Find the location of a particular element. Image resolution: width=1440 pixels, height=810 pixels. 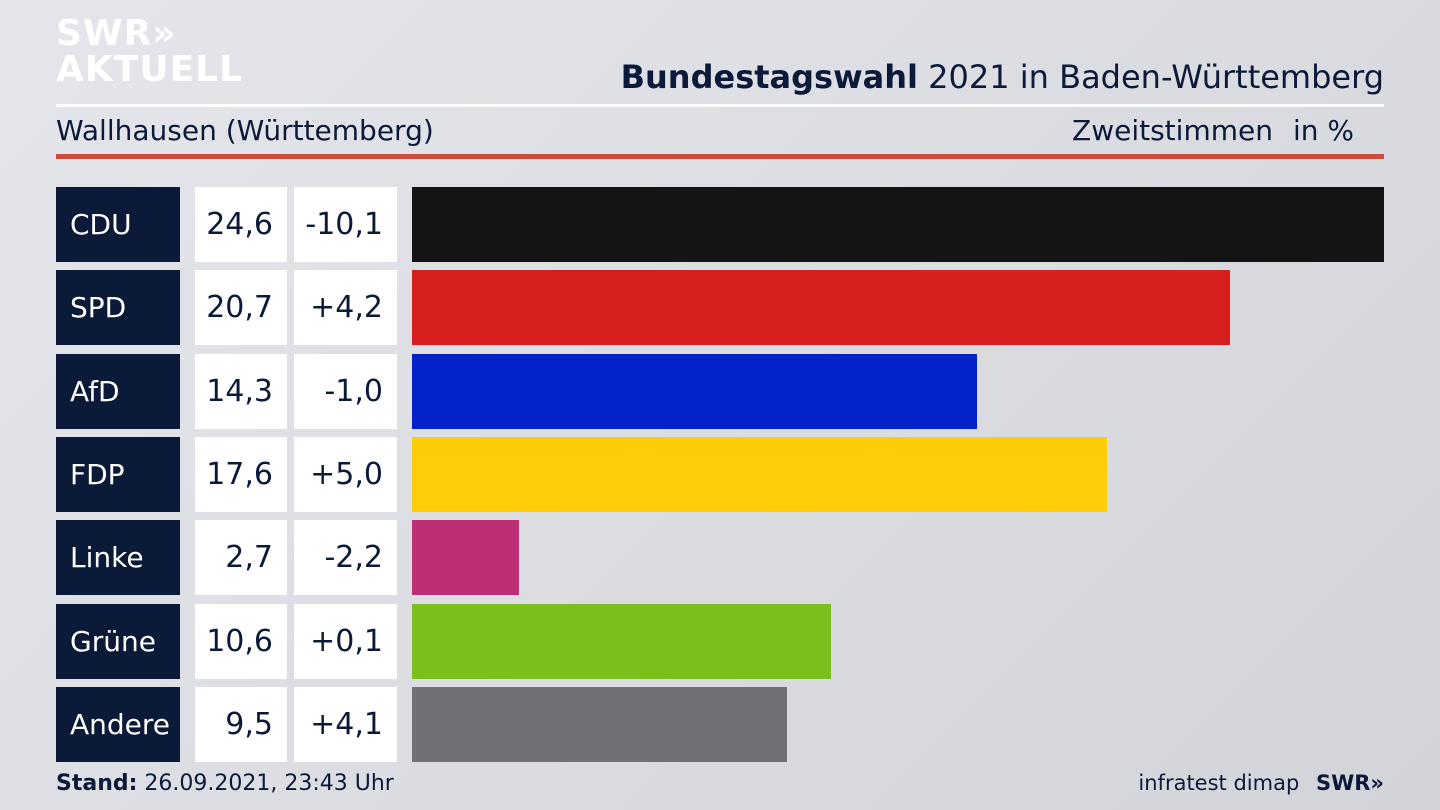

result-row: Andere 9,5 +4,1 is located at coordinates (720, 724).